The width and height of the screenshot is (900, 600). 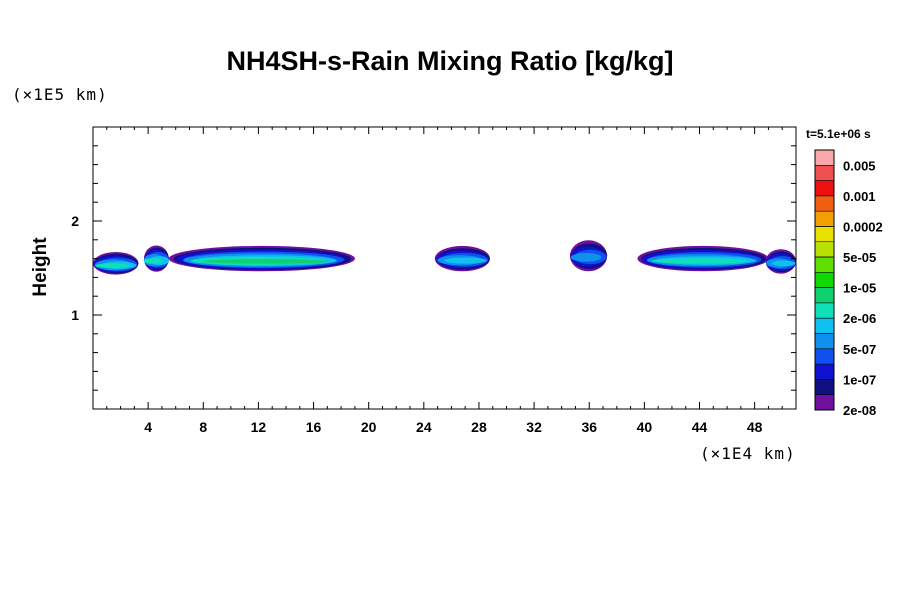 What do you see at coordinates (859, 410) in the screenshot?
I see `colorbar-label: 2e-08` at bounding box center [859, 410].